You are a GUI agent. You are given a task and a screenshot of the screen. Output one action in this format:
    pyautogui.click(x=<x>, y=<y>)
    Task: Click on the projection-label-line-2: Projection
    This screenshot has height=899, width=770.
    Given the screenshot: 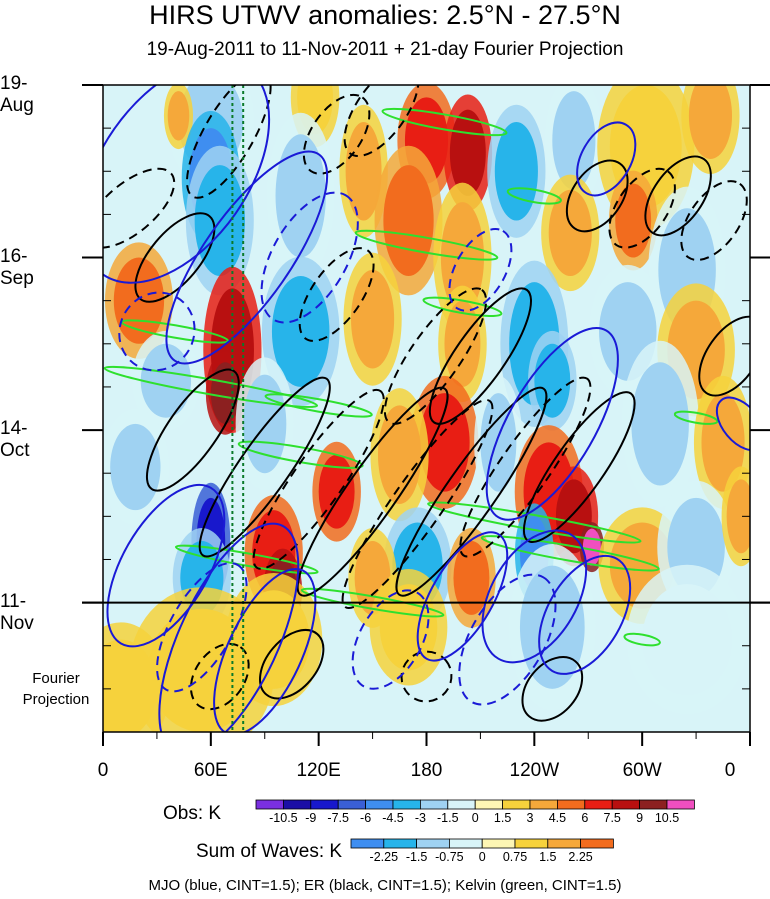 What is the action you would take?
    pyautogui.click(x=56, y=699)
    